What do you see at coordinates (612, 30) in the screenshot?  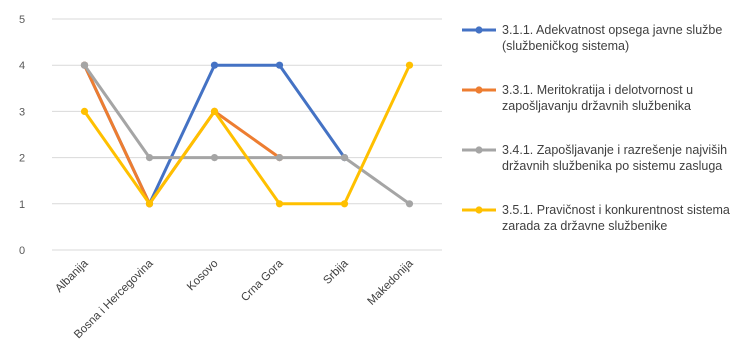 I see `legend-label: 3.1.1. Adekvatnost opsega javne službe` at bounding box center [612, 30].